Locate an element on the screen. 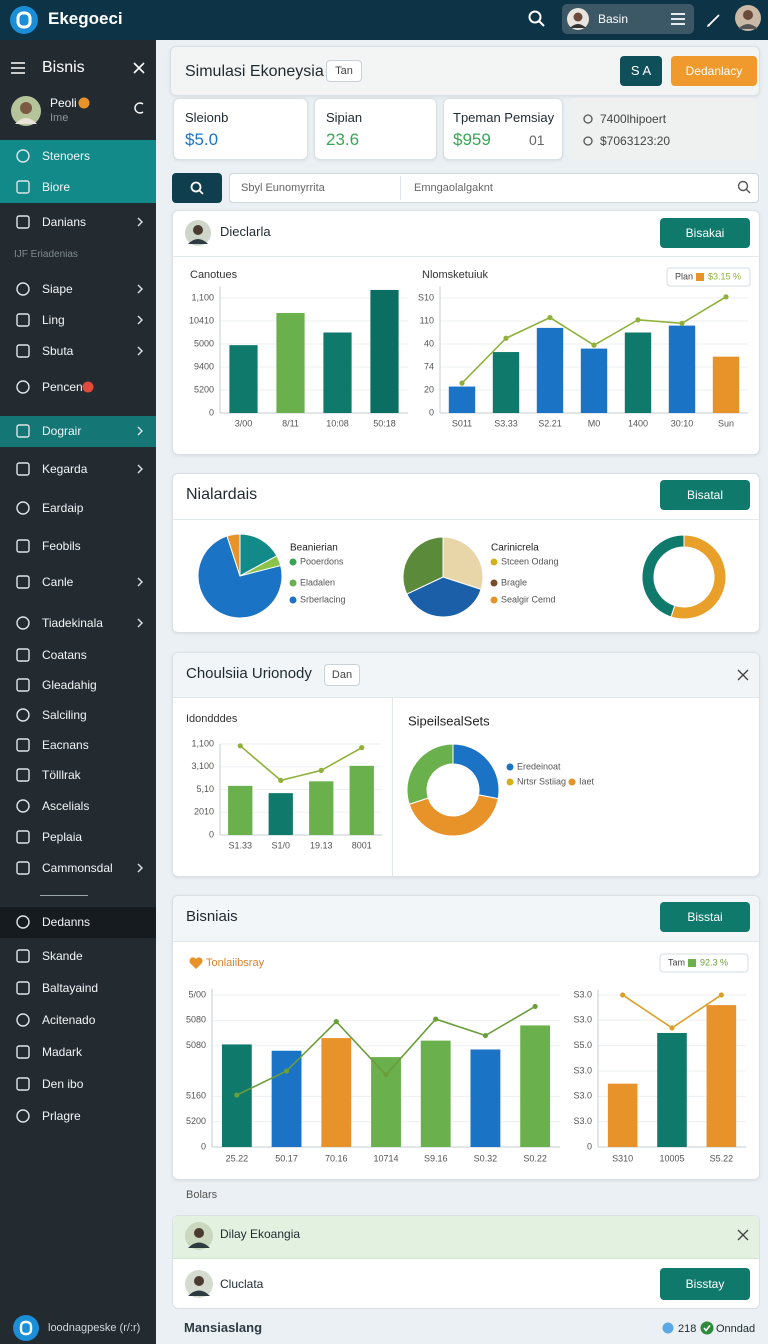  nav-item: Ling is located at coordinates (53, 320).